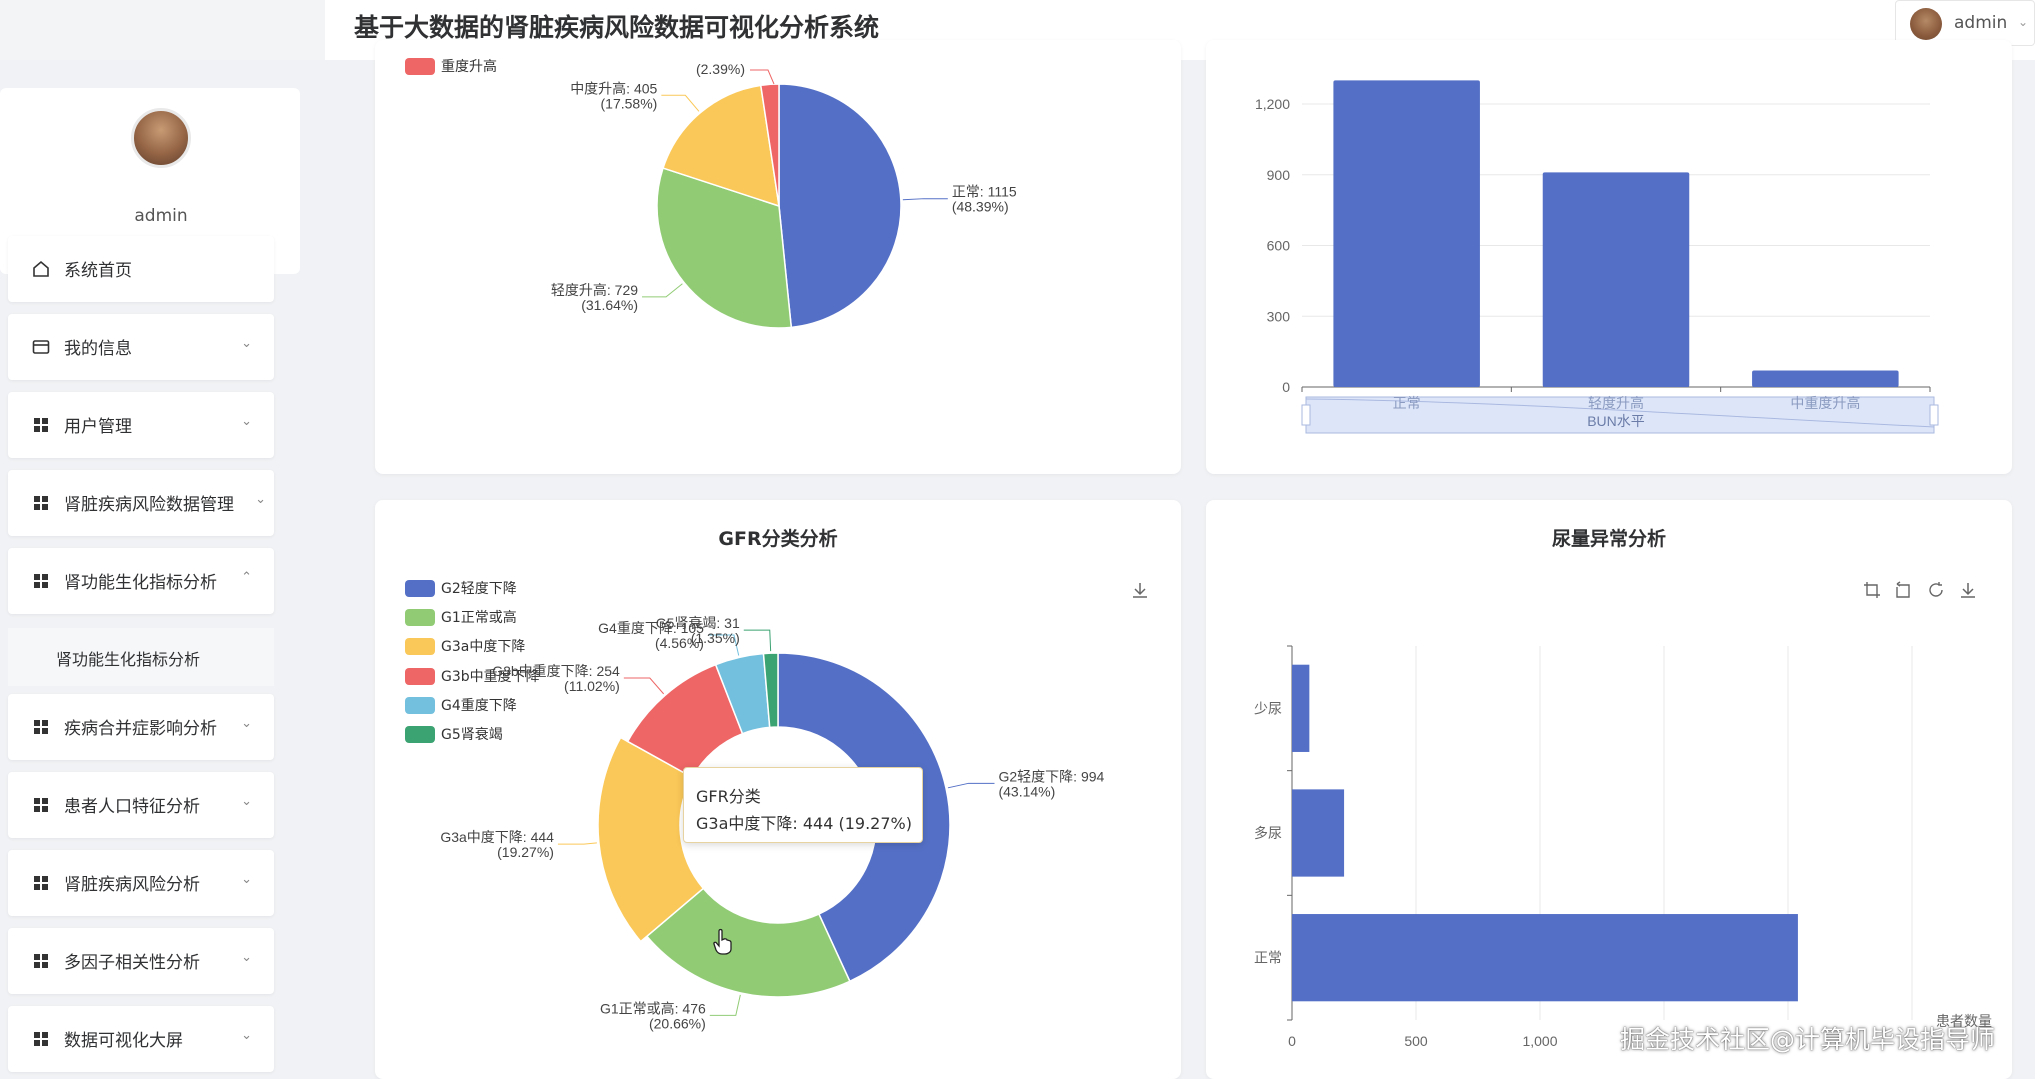  Describe the element at coordinates (1872, 592) in the screenshot. I see `zoom-select-icon` at that location.